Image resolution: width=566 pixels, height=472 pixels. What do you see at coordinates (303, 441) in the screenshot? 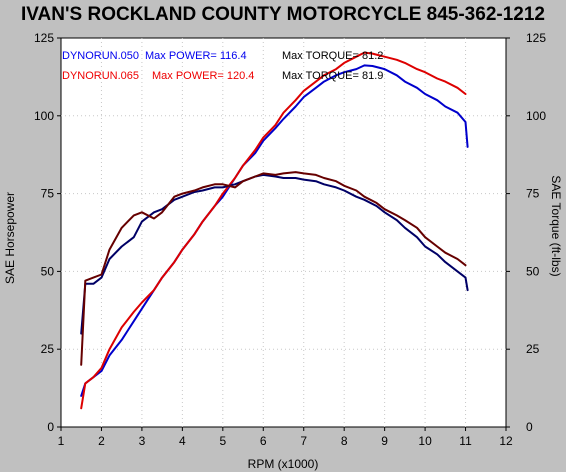
I see `x-tick-label: 7` at bounding box center [303, 441].